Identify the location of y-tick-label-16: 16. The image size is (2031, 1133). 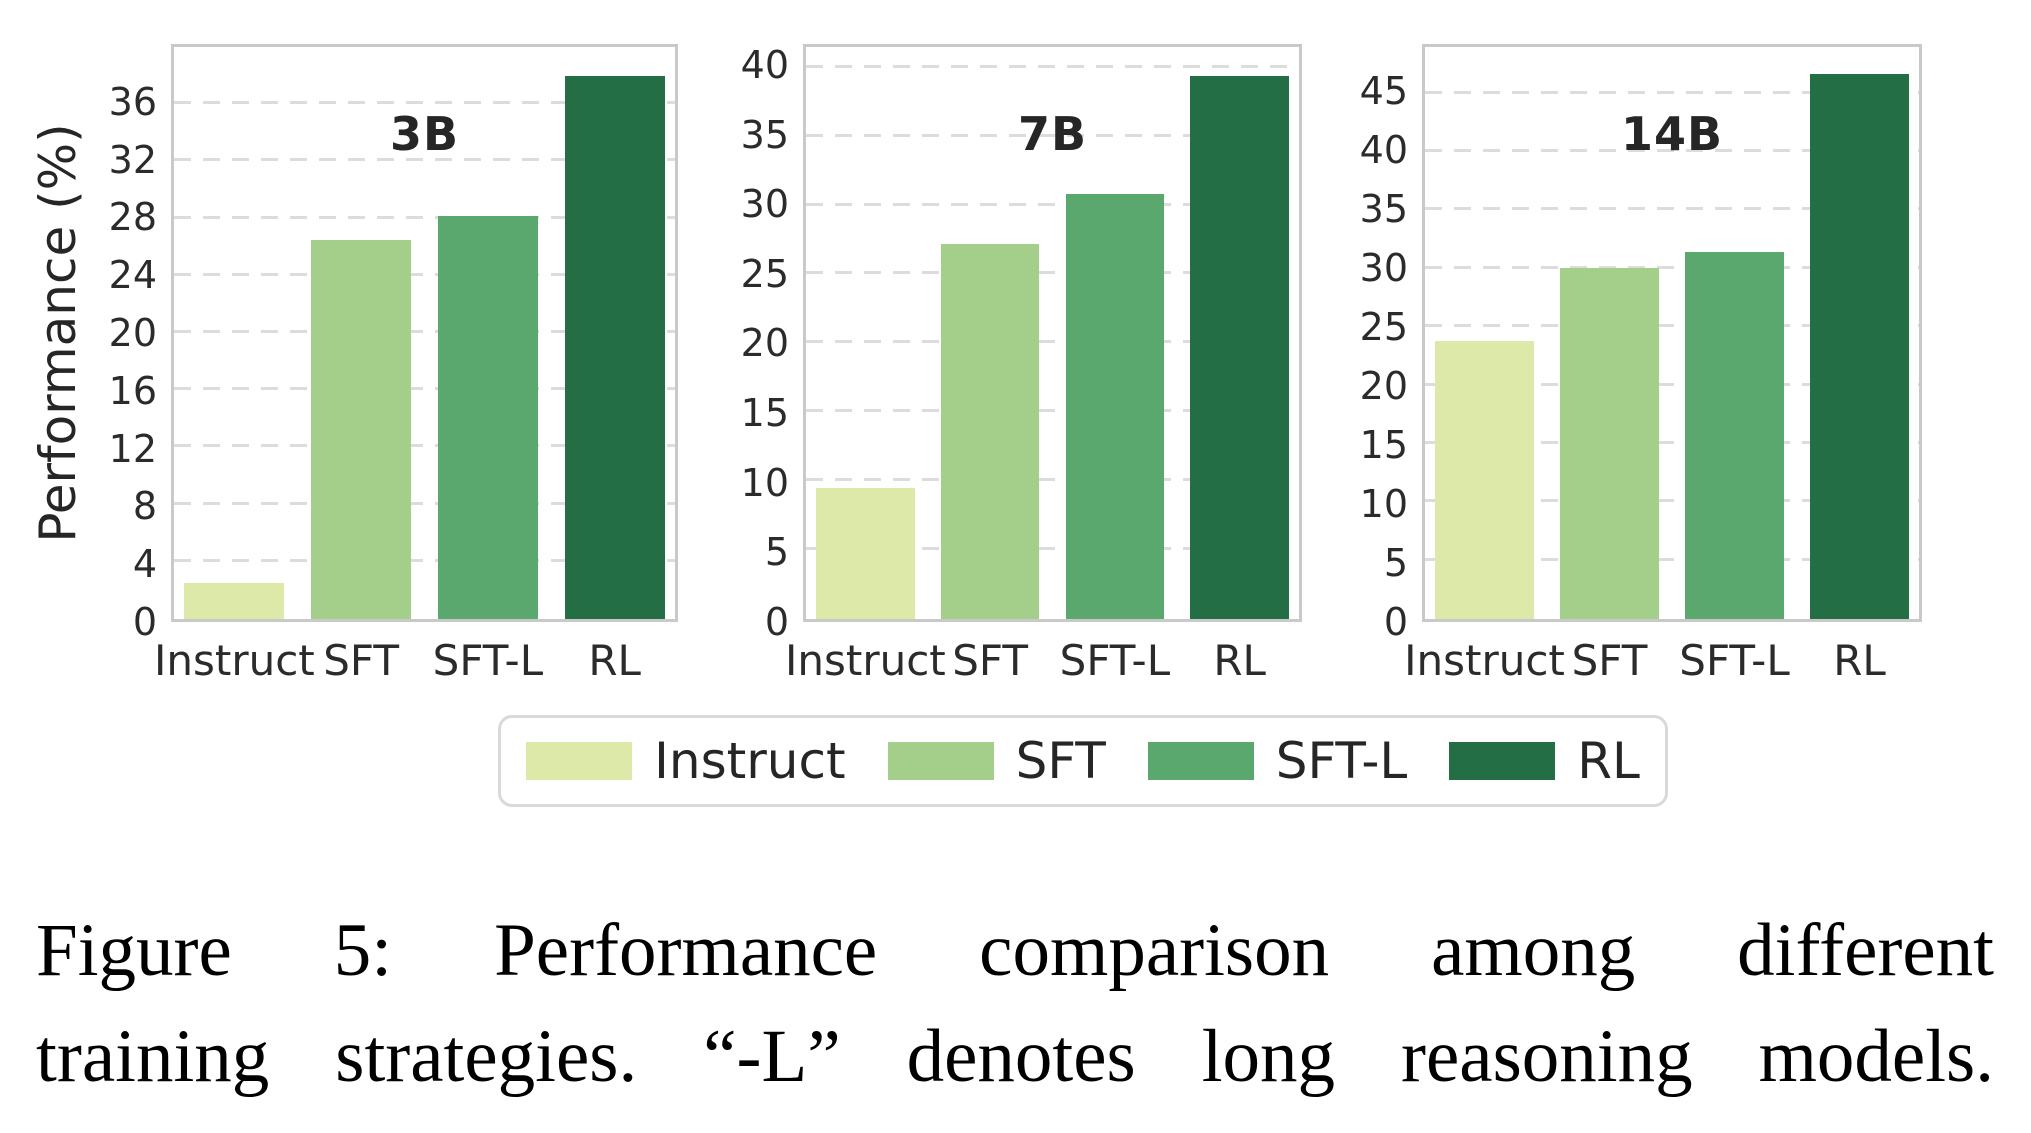
(132, 390).